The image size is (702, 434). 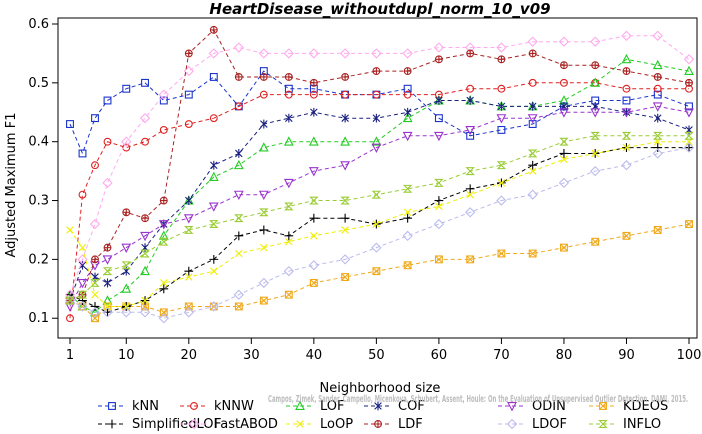 I want to click on x-axis-label: Neighborhood size, so click(x=380, y=388).